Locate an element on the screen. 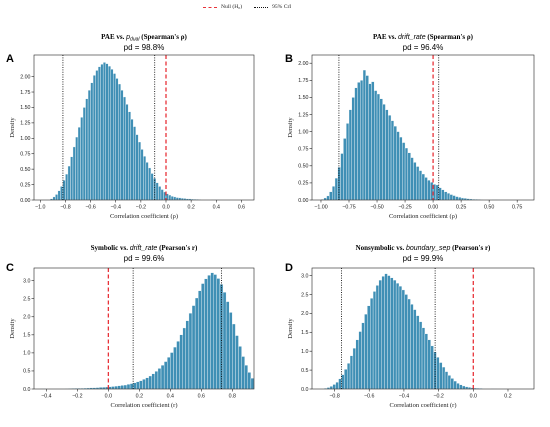 Image resolution: width=550 pixels, height=427 pixels. chart-title: PAE vs. pdual (Spearman's ρ) is located at coordinates (144, 38).